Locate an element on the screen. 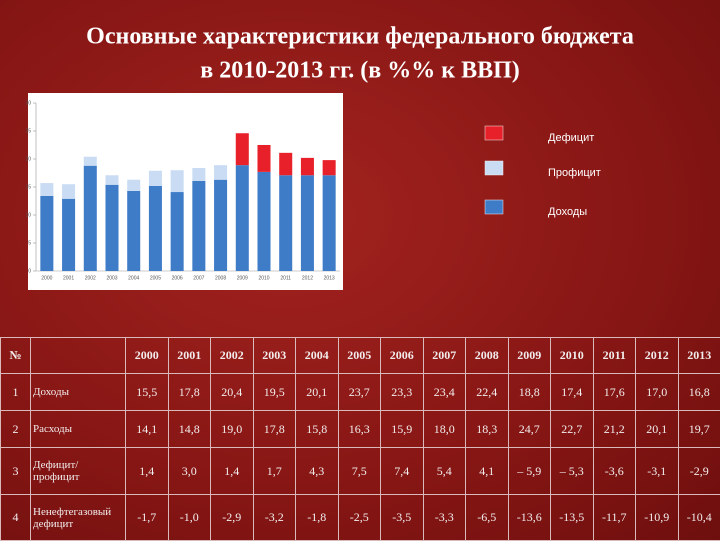  table-cell: 16,3 is located at coordinates (359, 429).